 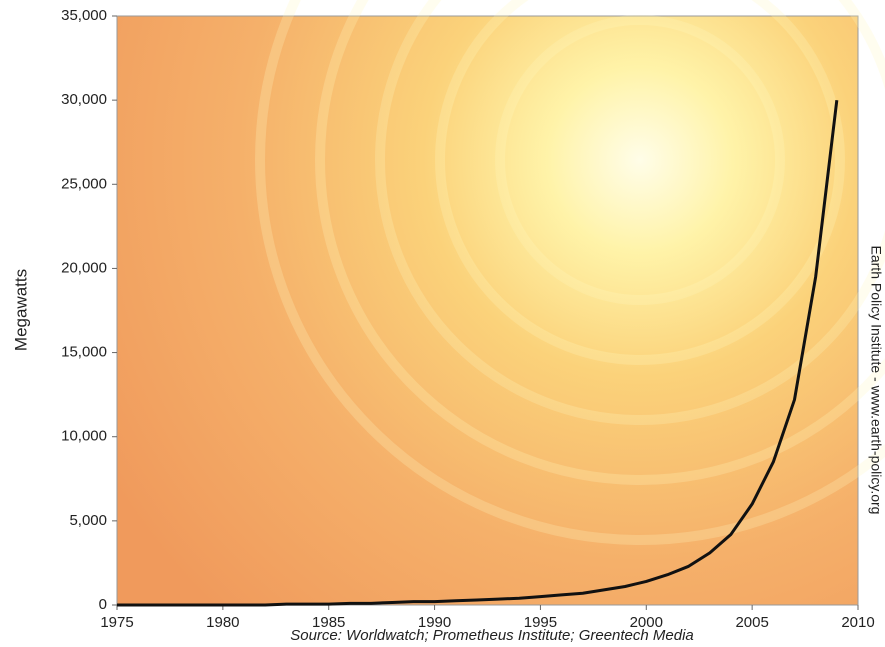 I want to click on y-tick-label: 30,000, so click(x=84, y=99).